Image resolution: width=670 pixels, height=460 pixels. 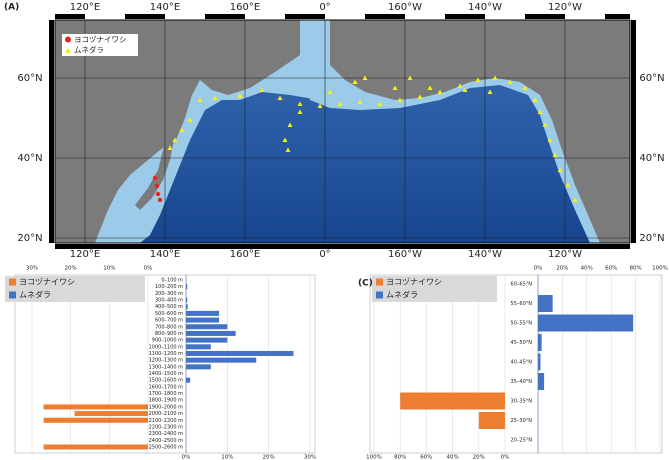 What do you see at coordinates (635, 269) in the screenshot?
I see `x-tick-label: 80%` at bounding box center [635, 269].